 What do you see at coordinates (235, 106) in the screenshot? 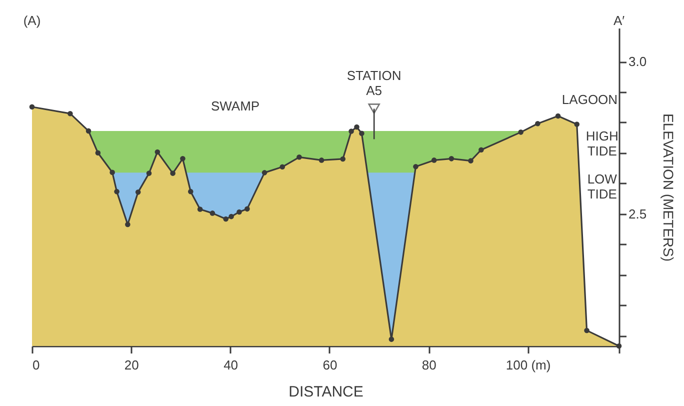
I see `annotation: SWAMP` at bounding box center [235, 106].